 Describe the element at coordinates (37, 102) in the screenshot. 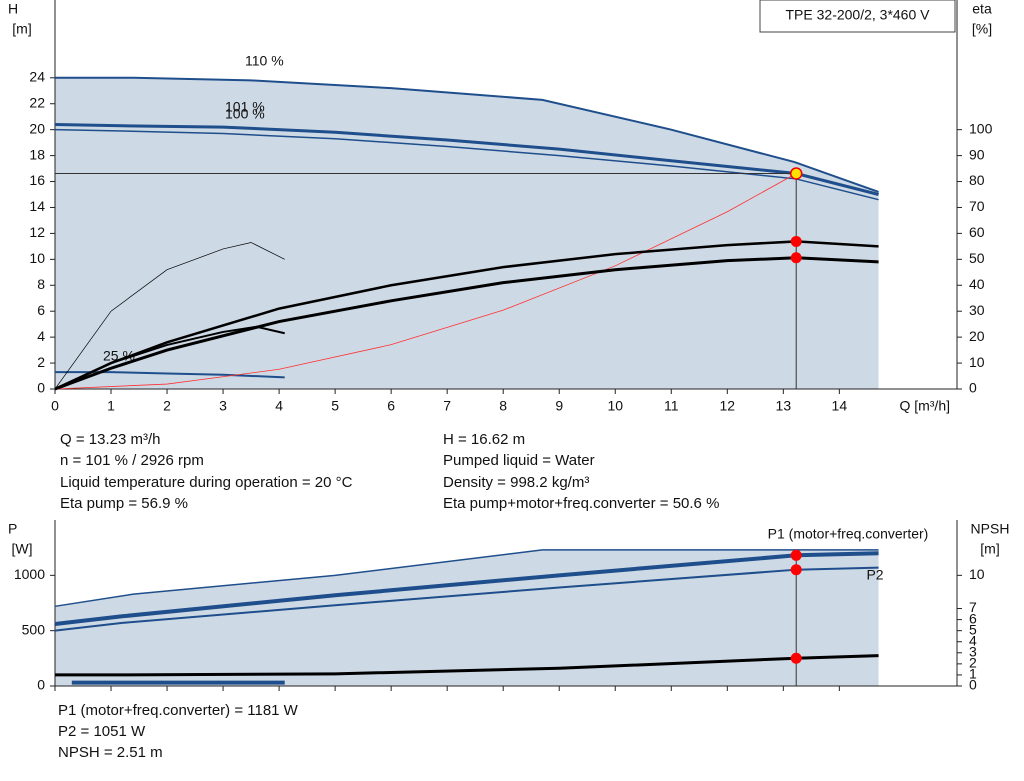

I see `y-tick-label: 22` at that location.